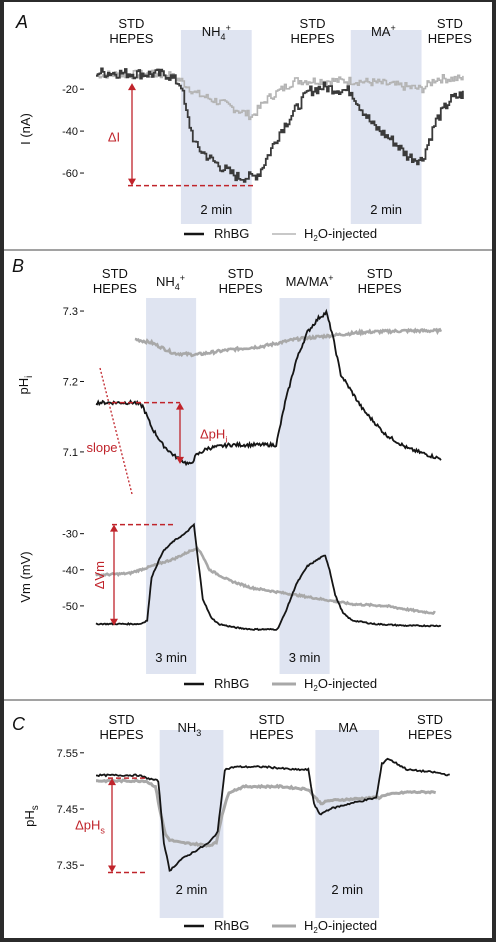 The image size is (496, 942). I want to click on panel-b2-delta-label: ΔVm, so click(99, 575).